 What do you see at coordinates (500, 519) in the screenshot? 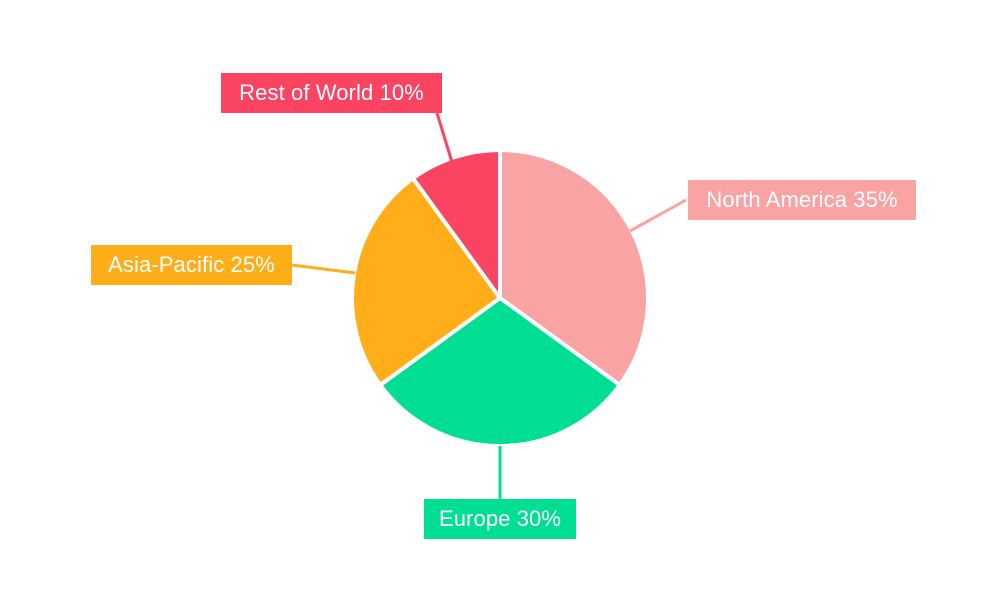
I see `pie-label-europe: Europe 30%` at bounding box center [500, 519].